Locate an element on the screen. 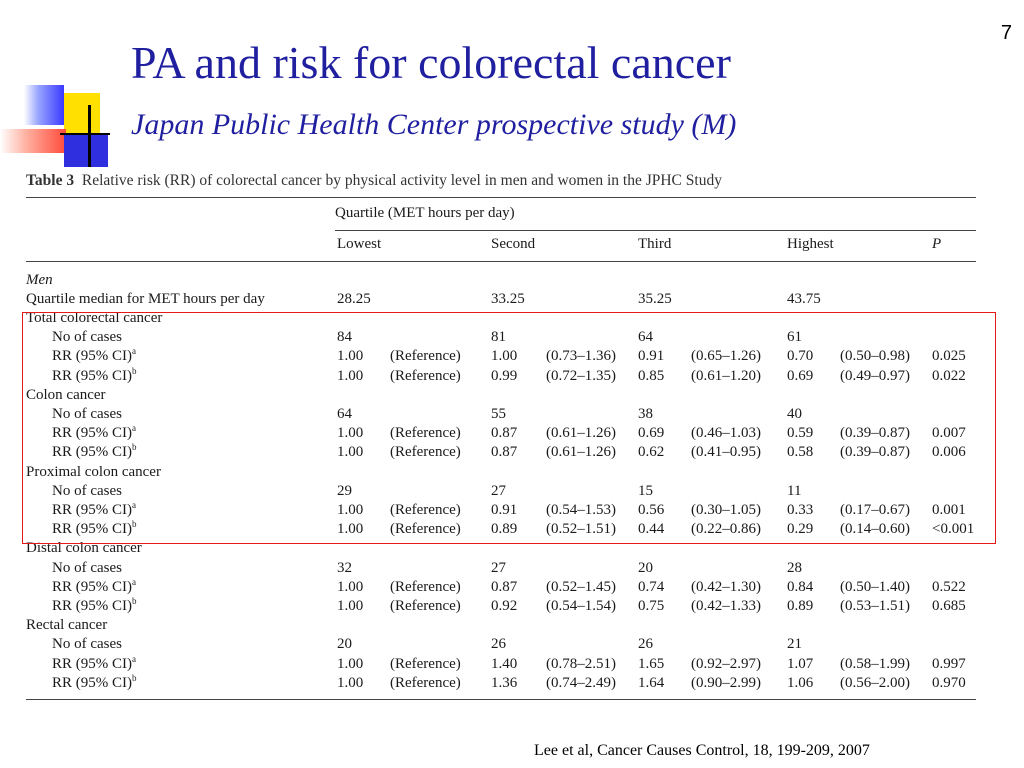  rr-value: 0.58 is located at coordinates (800, 452).